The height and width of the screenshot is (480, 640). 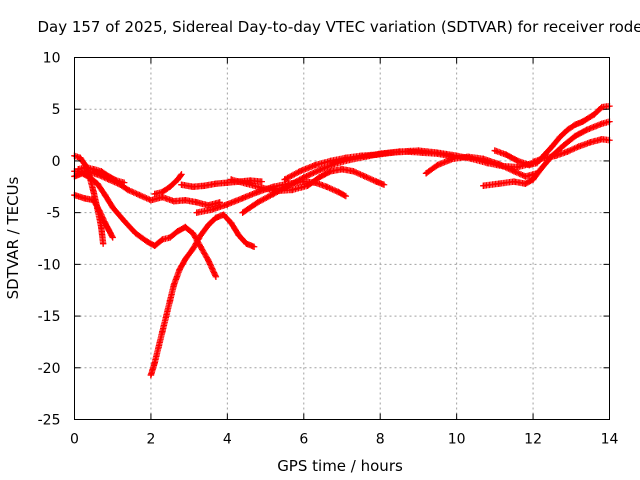 What do you see at coordinates (457, 440) in the screenshot?
I see `x-tick-label: 10` at bounding box center [457, 440].